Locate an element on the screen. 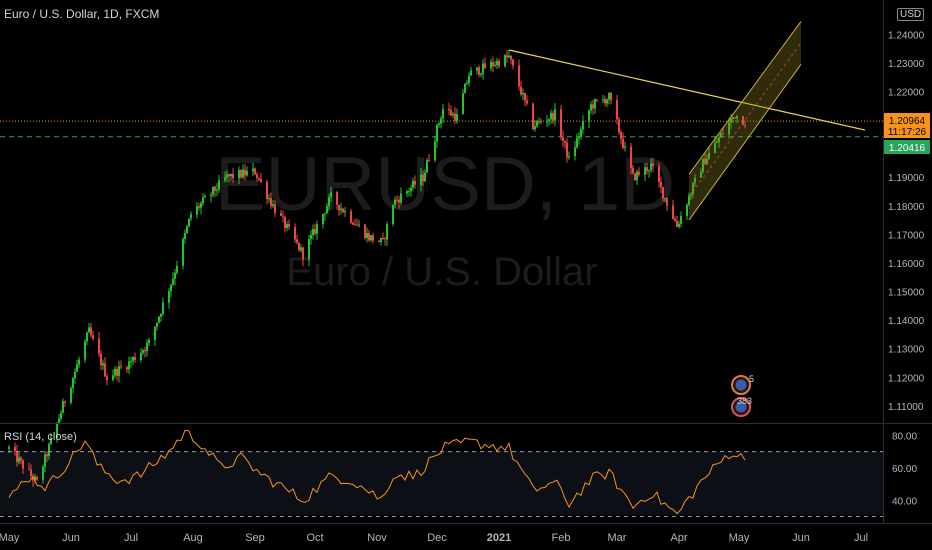  price-tick-label: 1.17000 is located at coordinates (906, 235).